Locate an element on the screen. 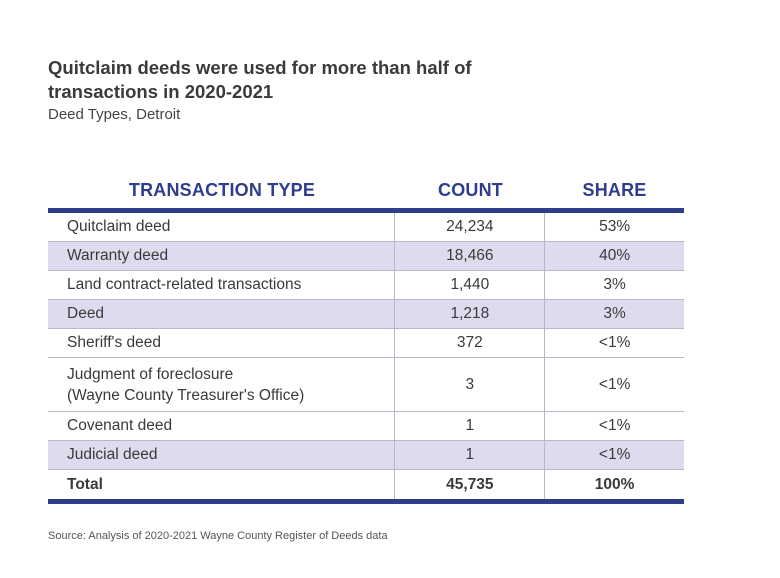 This screenshot has width=780, height=578. table-row: Covenant deed 1 <1% is located at coordinates (366, 426).